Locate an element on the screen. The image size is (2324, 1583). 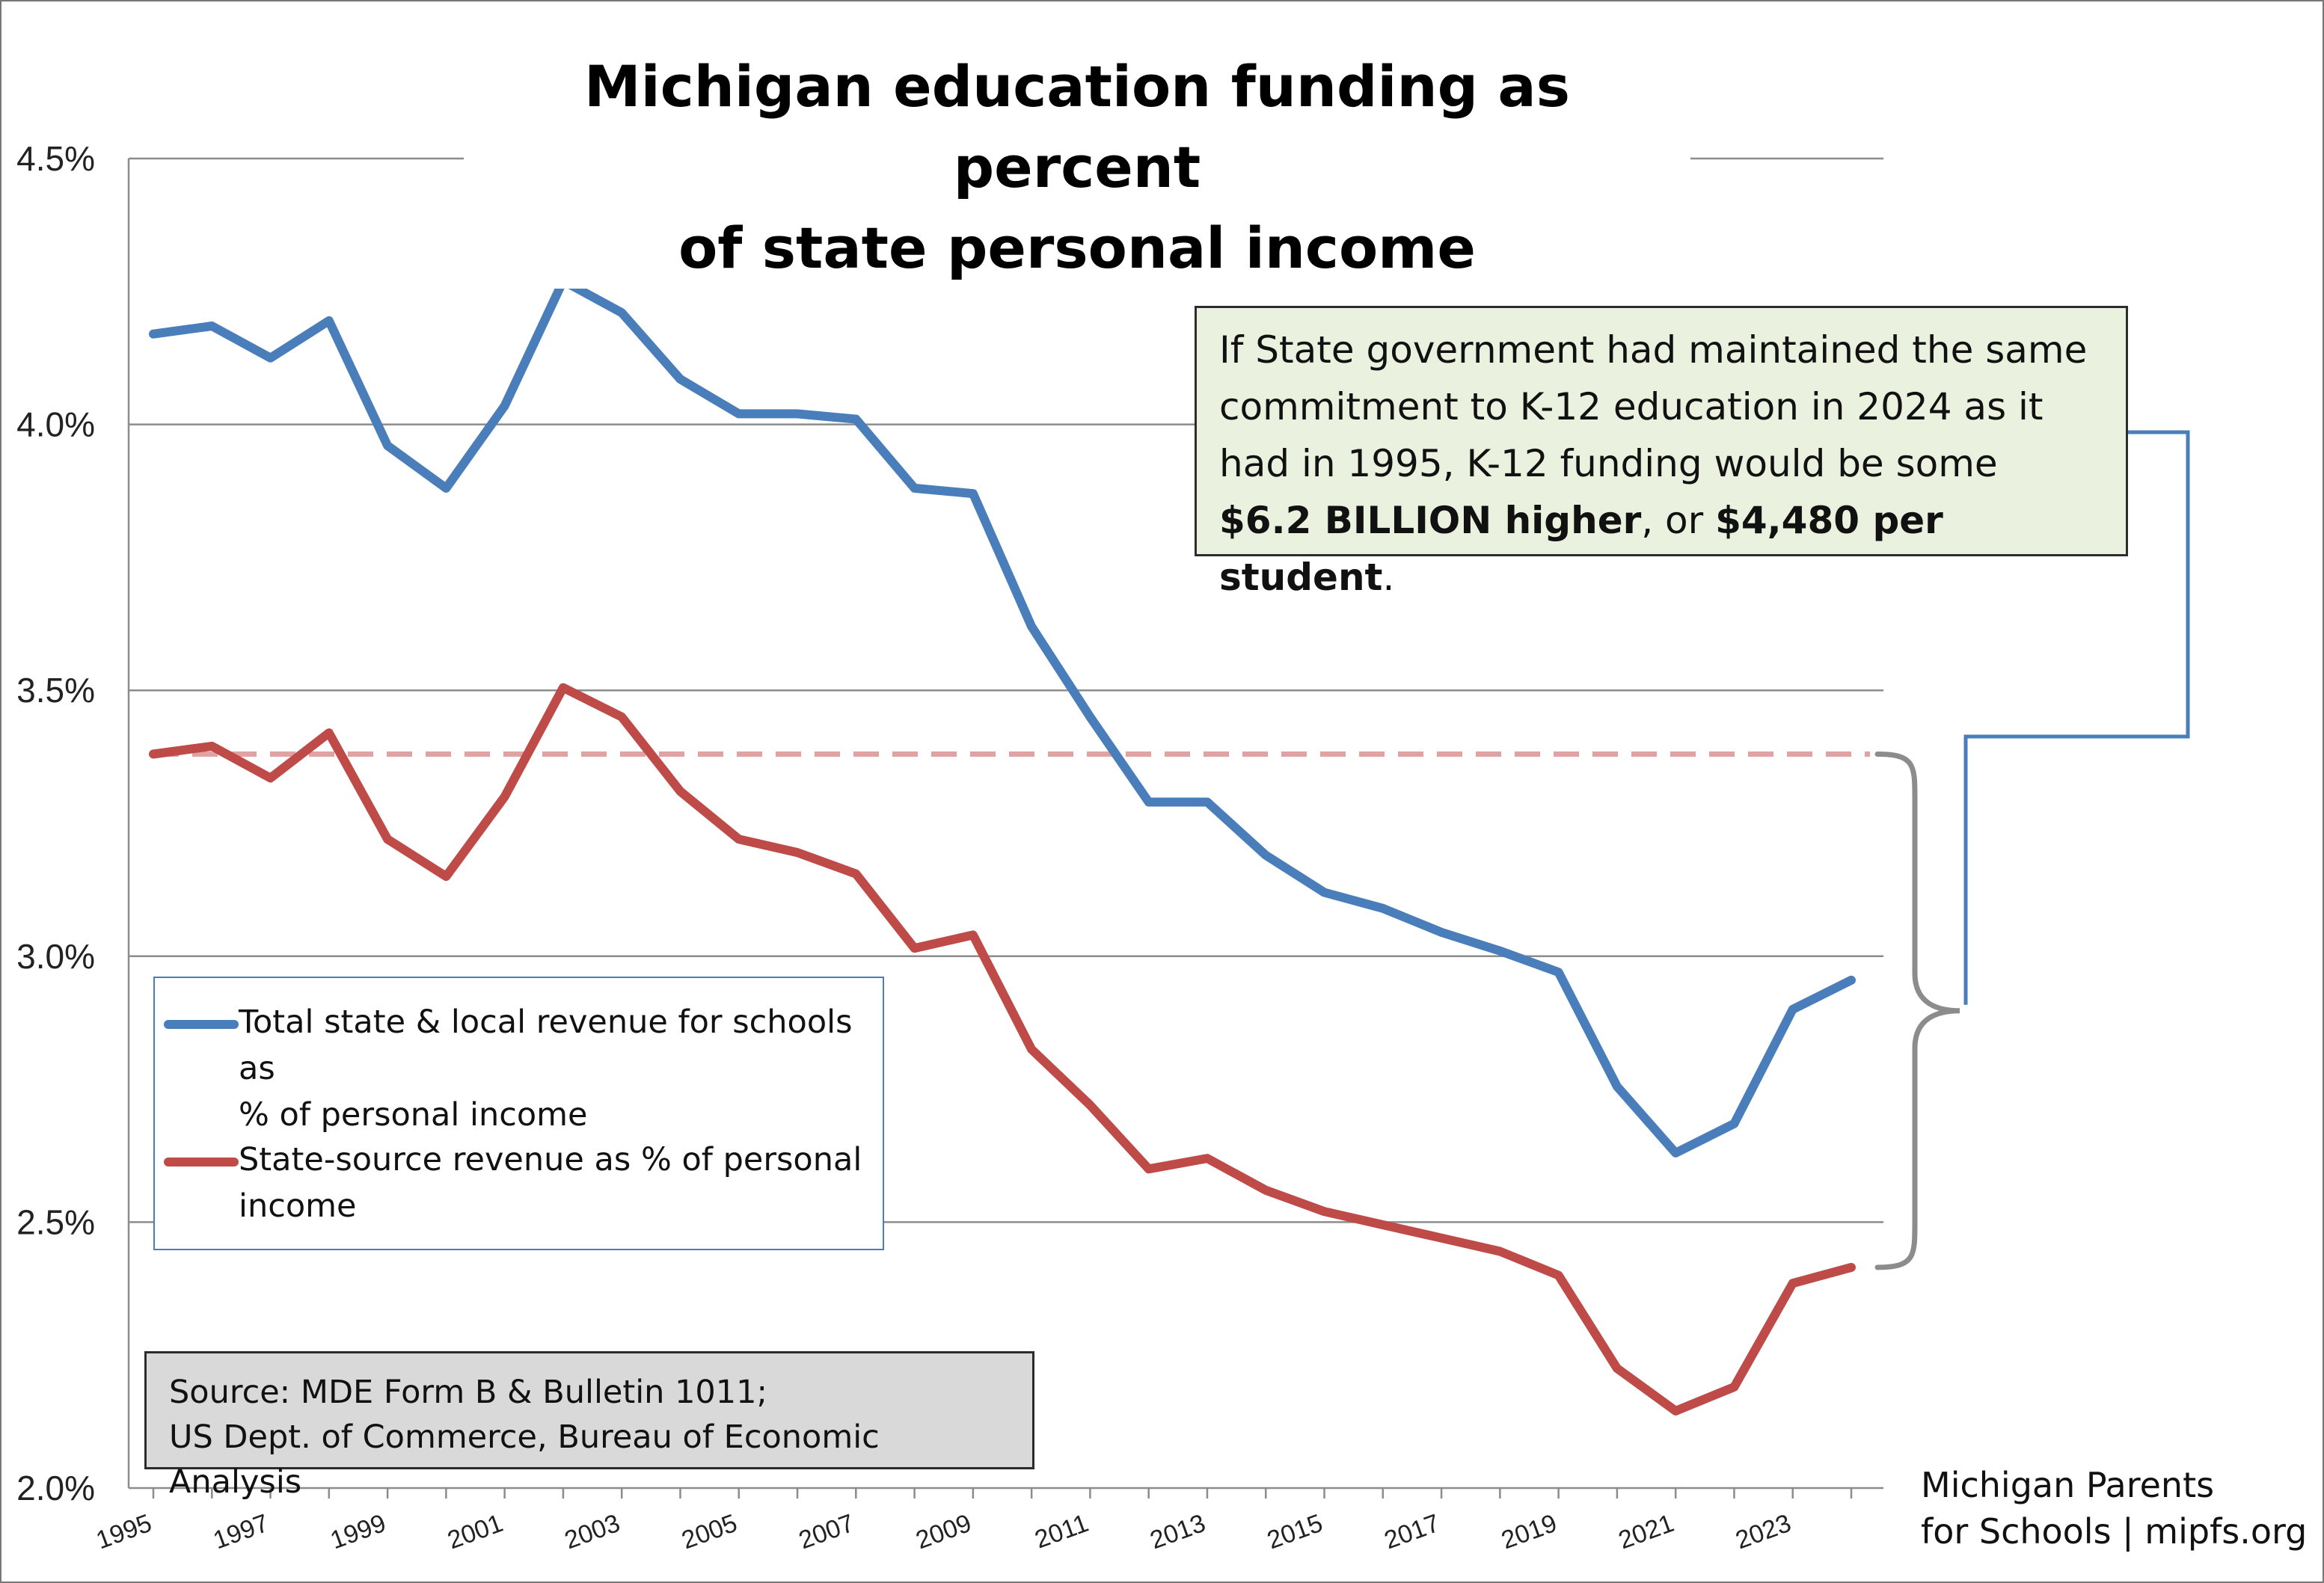
y-tick-label: 4.0% is located at coordinates (55, 424).